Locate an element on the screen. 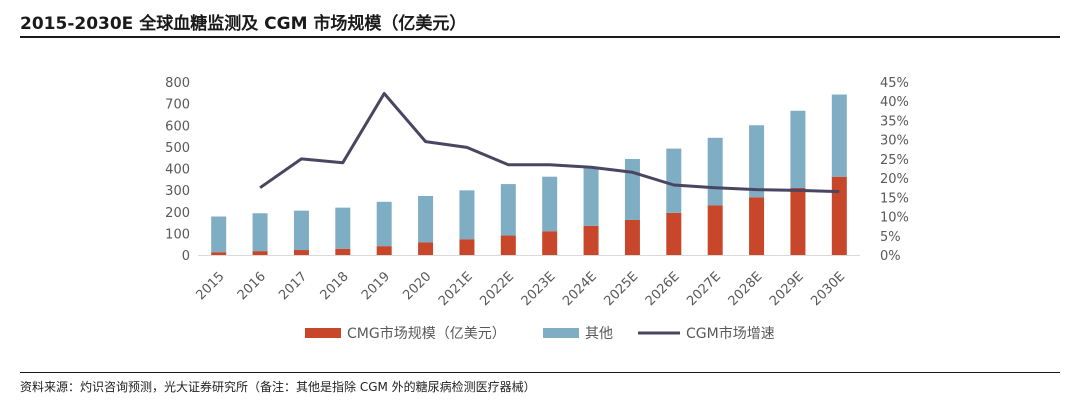 This screenshot has height=413, width=1080. line-series is located at coordinates (549, 143).